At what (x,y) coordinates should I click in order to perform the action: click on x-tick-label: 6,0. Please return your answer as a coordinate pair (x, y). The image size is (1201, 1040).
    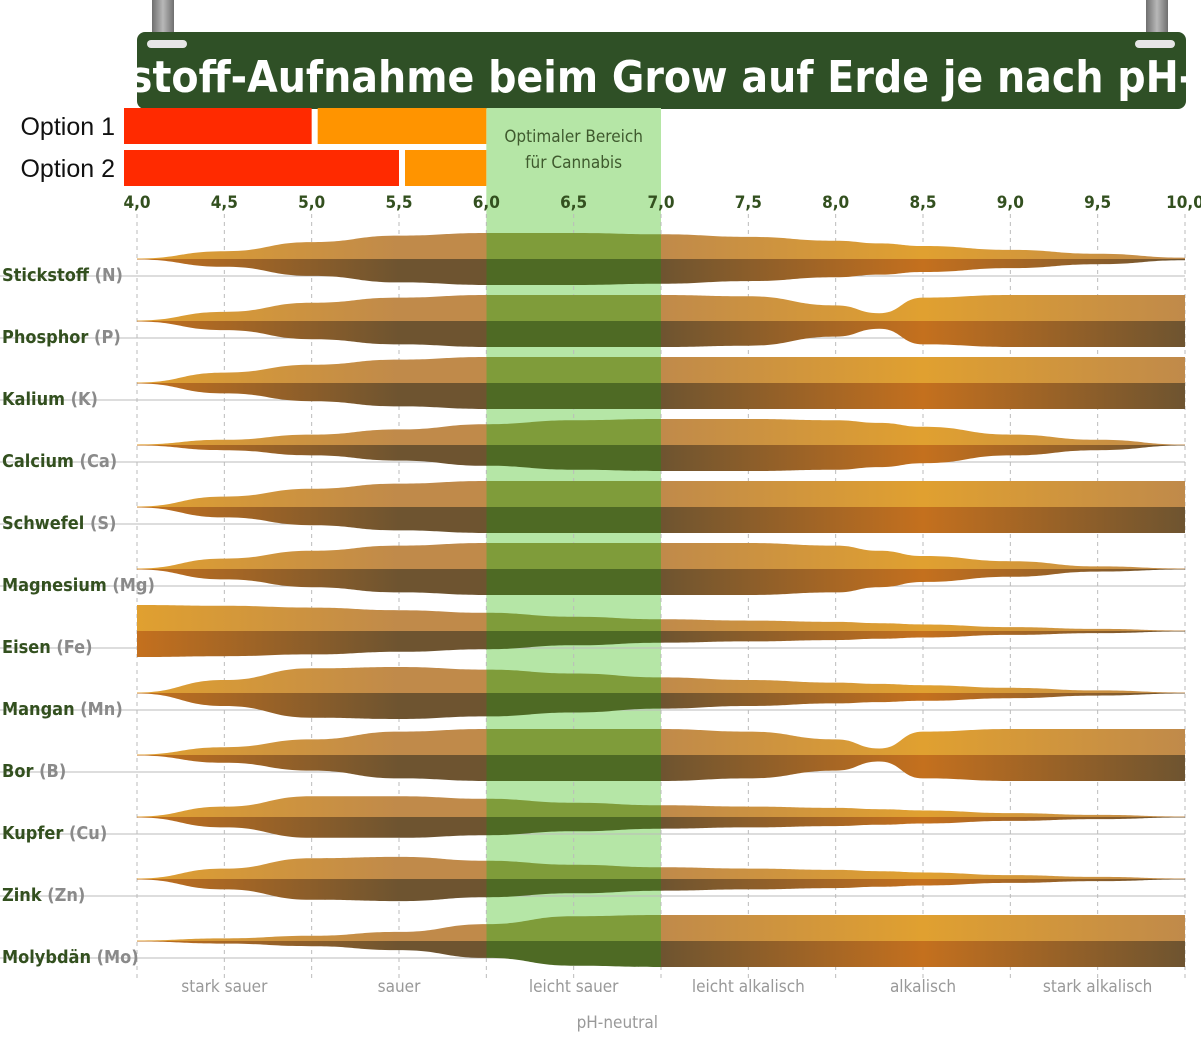
    Looking at the image, I should click on (486, 203).